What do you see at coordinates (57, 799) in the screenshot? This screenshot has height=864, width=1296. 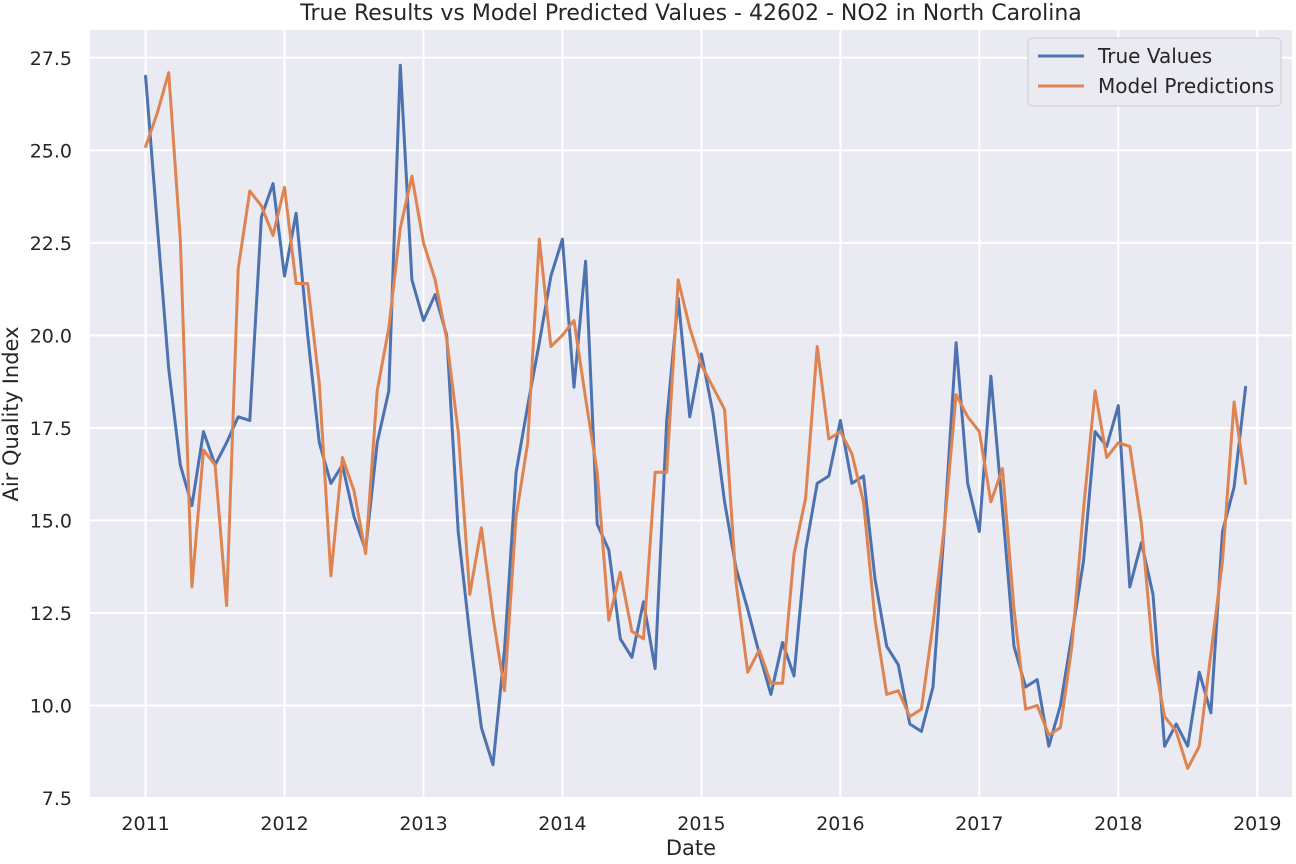 I see `y-tick-label: 7.5` at bounding box center [57, 799].